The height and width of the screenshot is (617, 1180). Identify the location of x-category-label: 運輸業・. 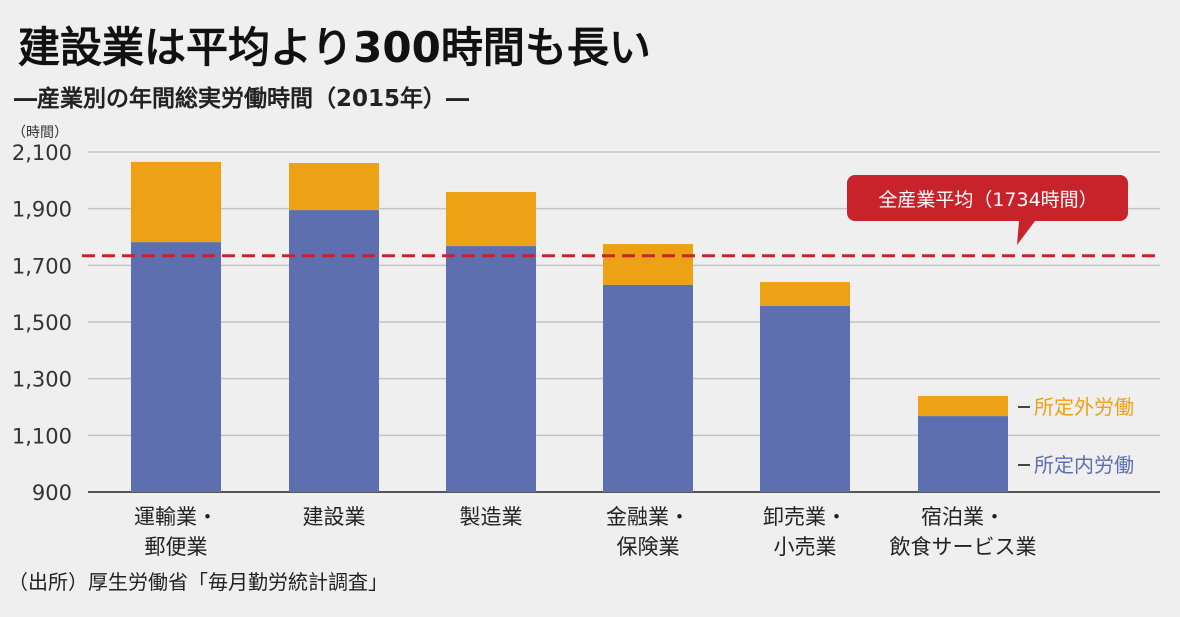
(176, 517).